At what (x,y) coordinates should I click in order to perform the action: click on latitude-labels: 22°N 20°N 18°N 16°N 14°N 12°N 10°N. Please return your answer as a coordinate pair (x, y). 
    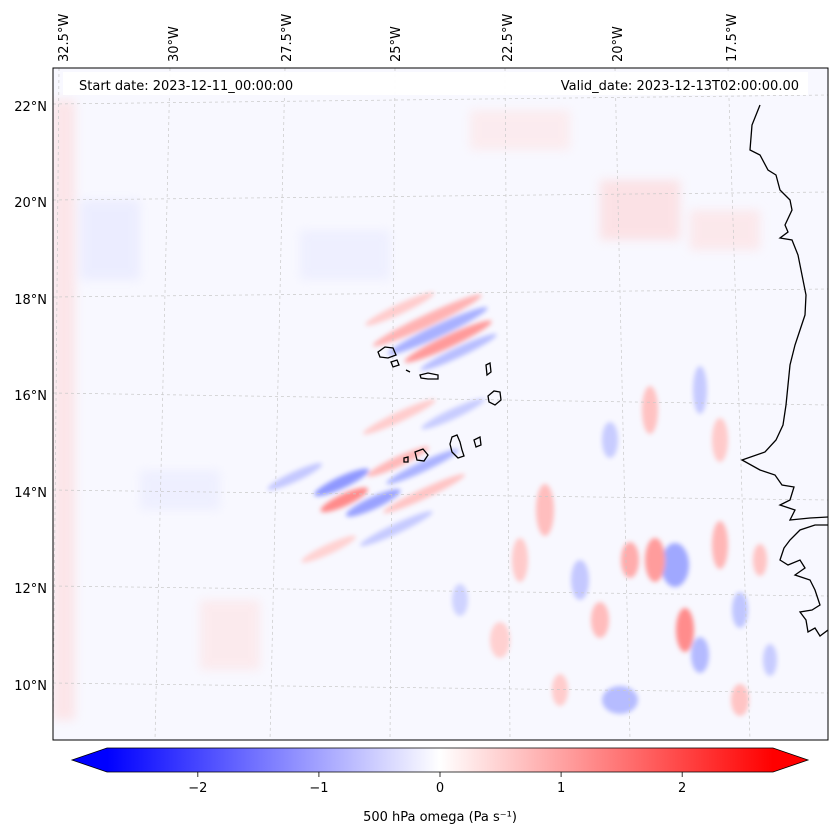
    Looking at the image, I should click on (30, 397).